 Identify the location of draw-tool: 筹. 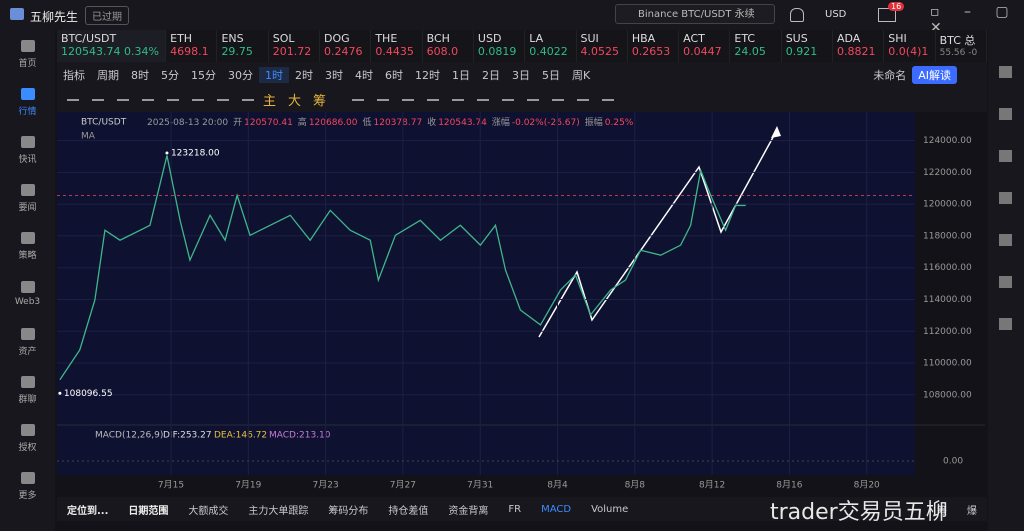
(320, 101).